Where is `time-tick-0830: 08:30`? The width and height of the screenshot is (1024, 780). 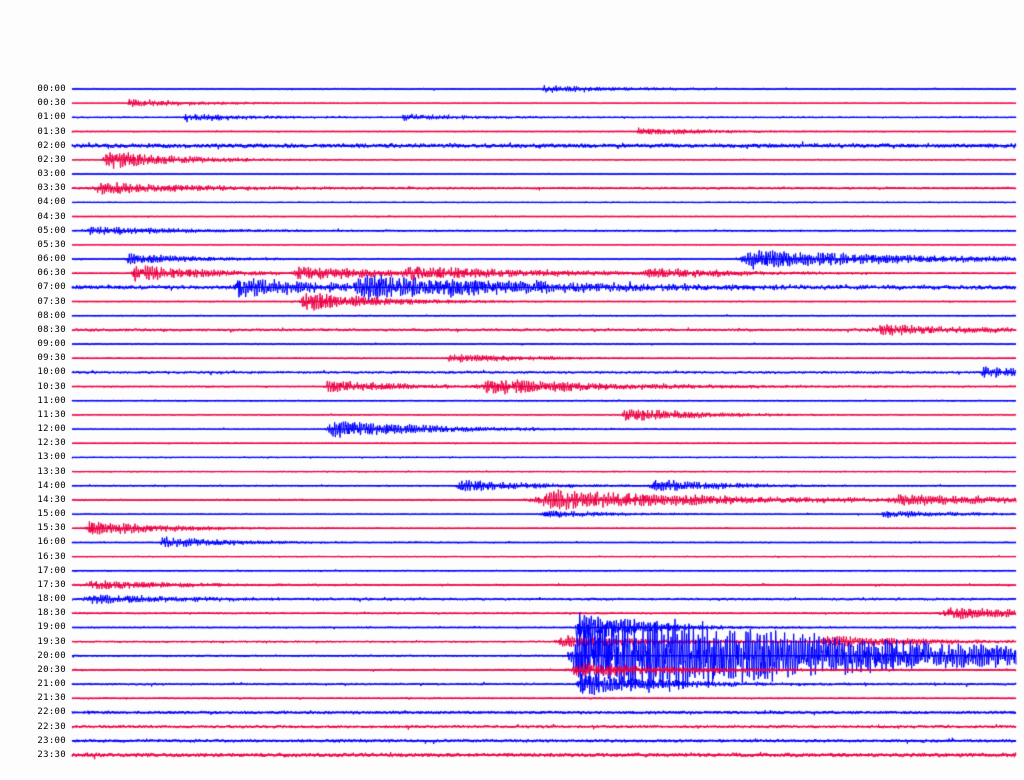 time-tick-0830: 08:30 is located at coordinates (51, 329).